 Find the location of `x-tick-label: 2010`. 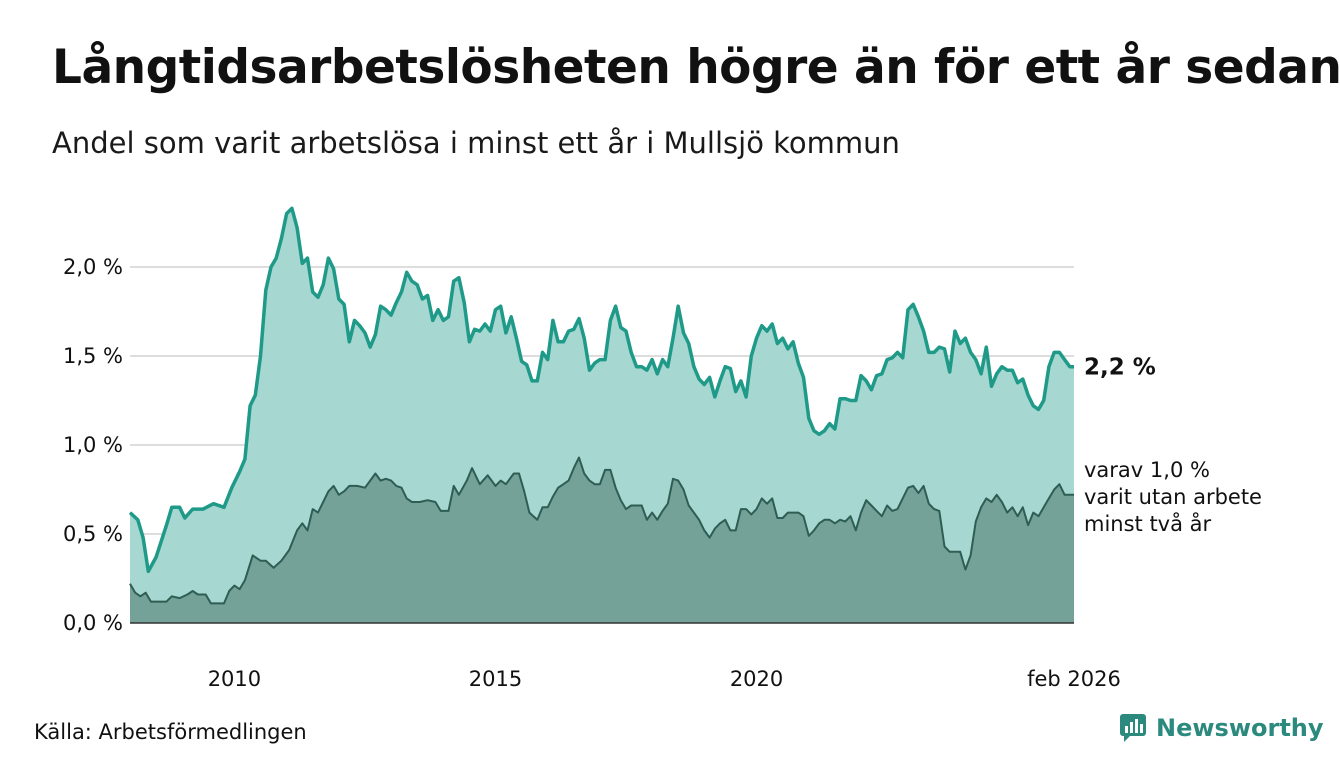

x-tick-label: 2010 is located at coordinates (234, 679).